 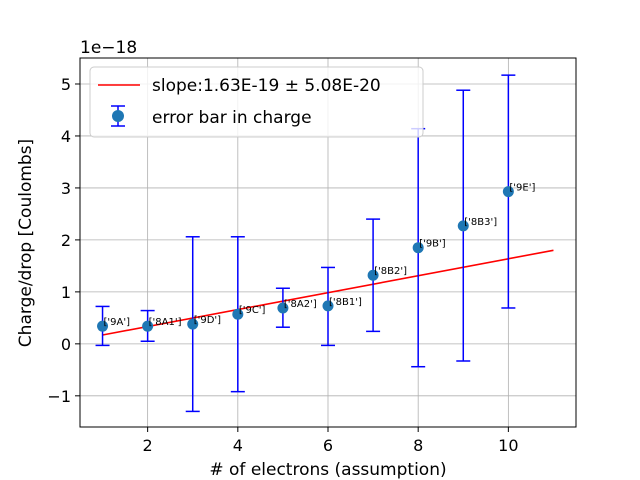 I want to click on y-tick-label: −1, so click(x=59, y=396).